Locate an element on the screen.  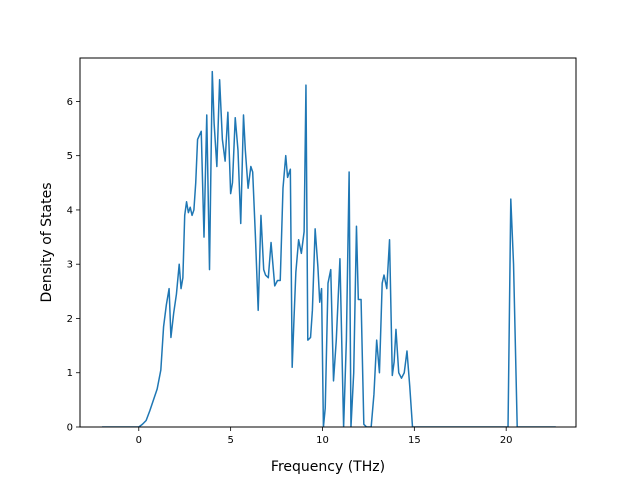
x-tick-label: 5 is located at coordinates (230, 440).